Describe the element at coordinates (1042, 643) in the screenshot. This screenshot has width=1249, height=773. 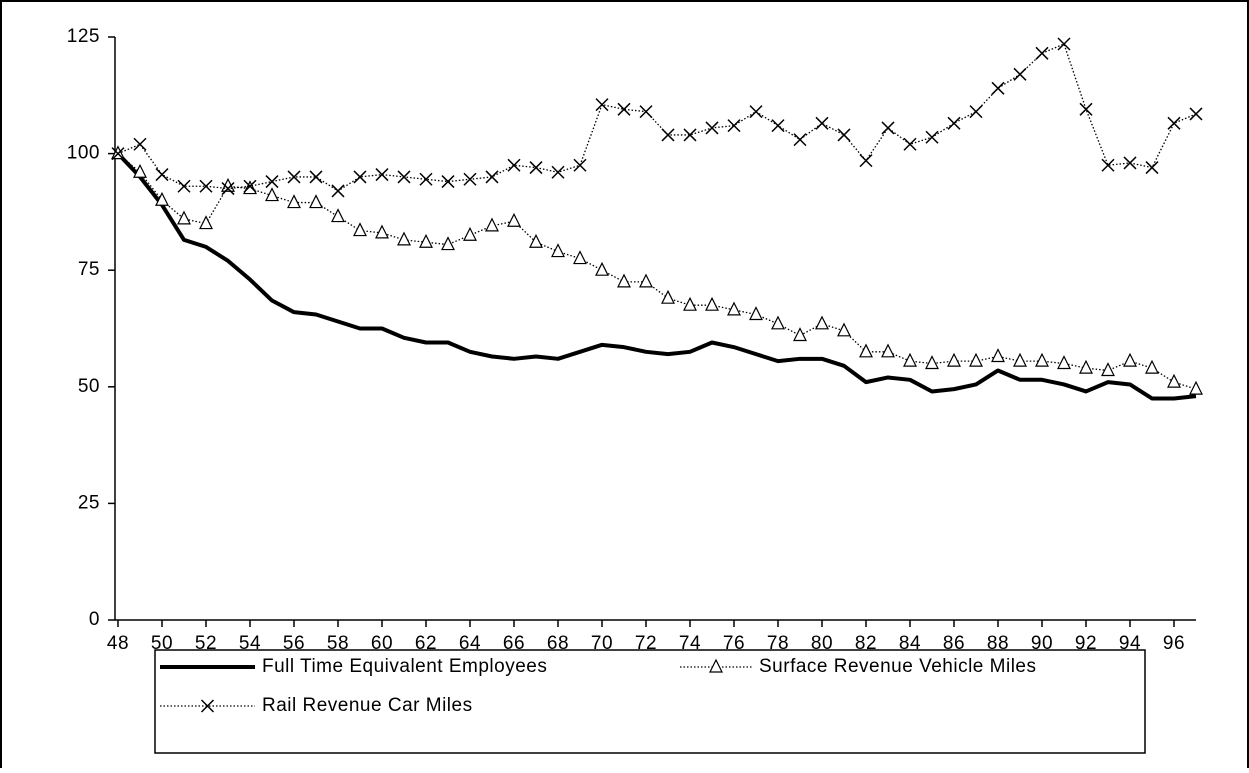
I see `x-tick-label: 90` at that location.